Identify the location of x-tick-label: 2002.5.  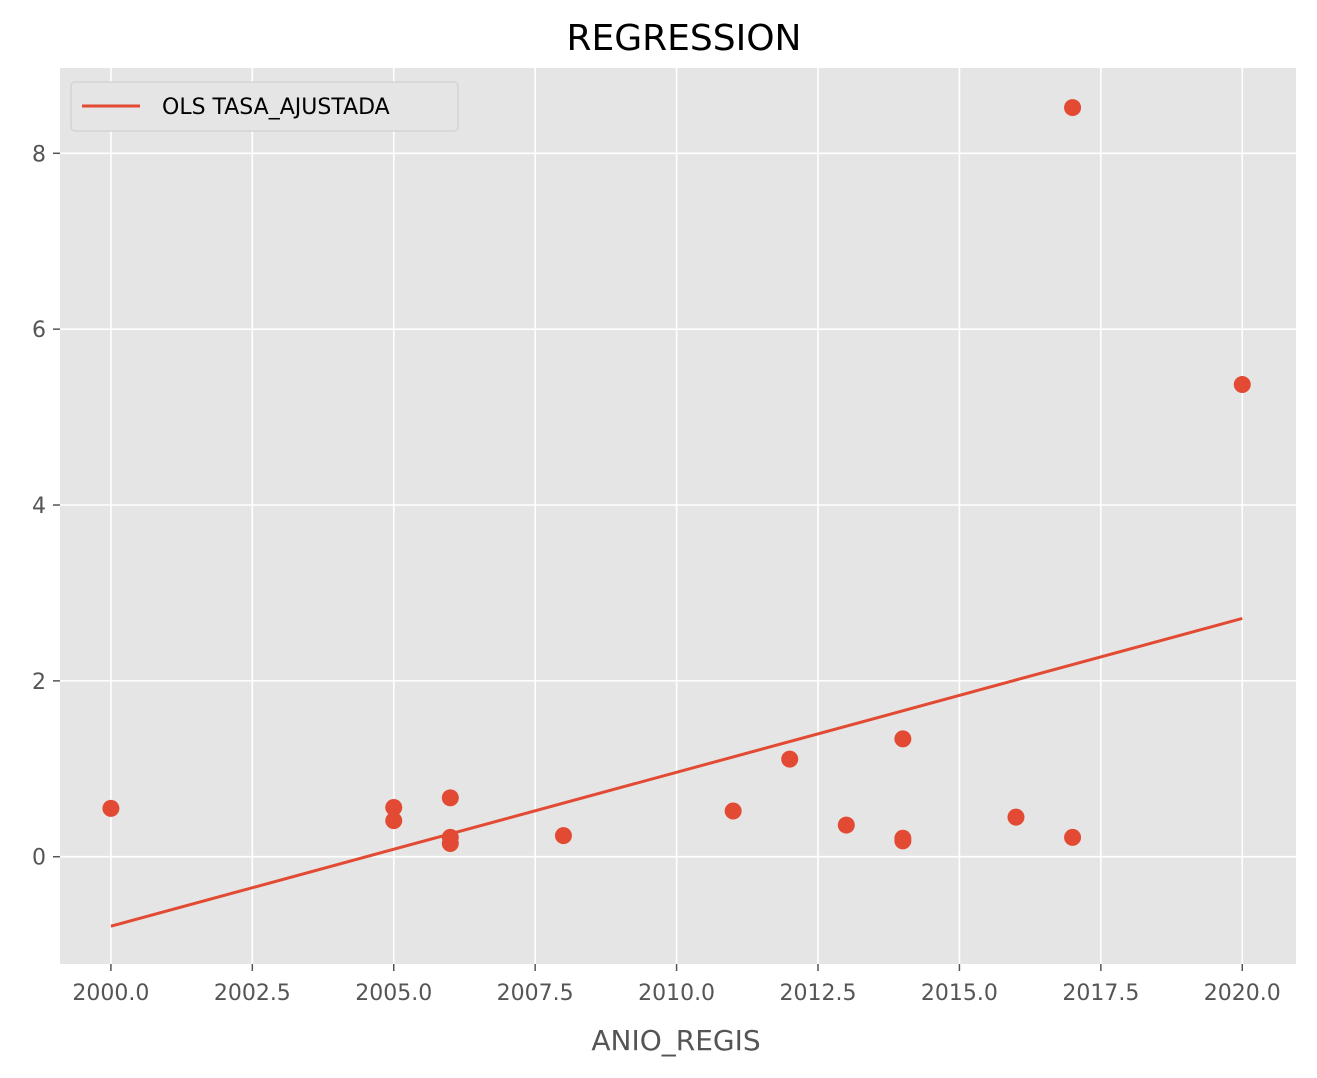
(252, 993).